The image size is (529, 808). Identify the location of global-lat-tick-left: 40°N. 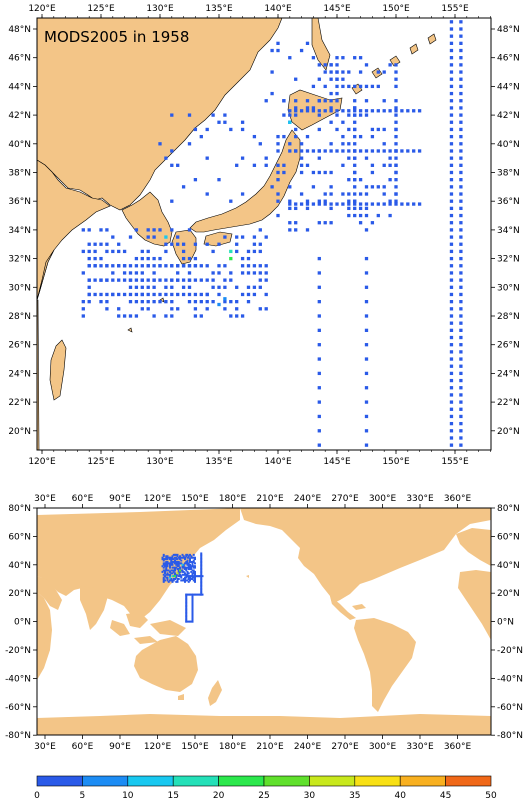
(19, 566).